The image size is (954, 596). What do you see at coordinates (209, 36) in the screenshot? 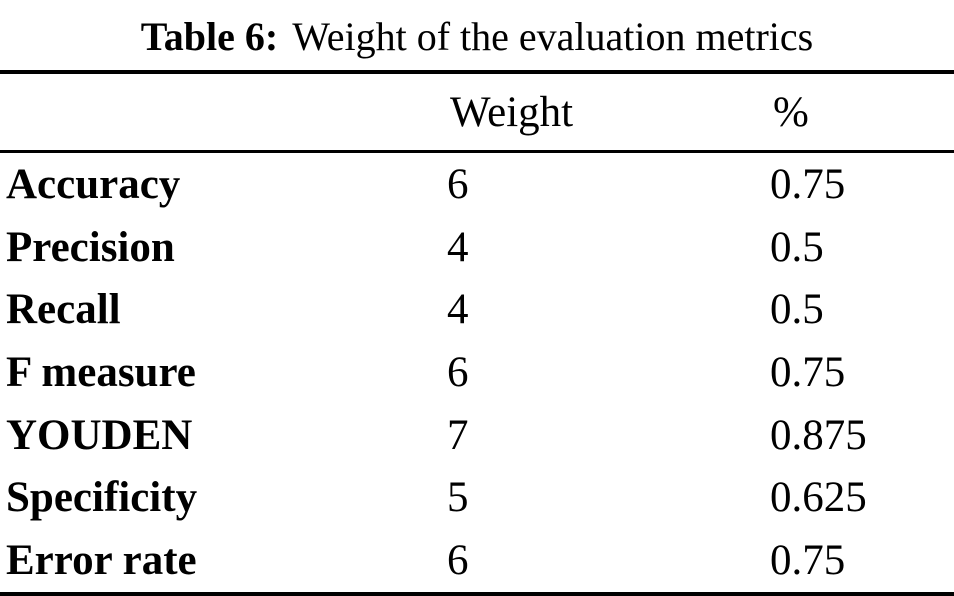
I see `table-caption-label: Table 6:` at bounding box center [209, 36].